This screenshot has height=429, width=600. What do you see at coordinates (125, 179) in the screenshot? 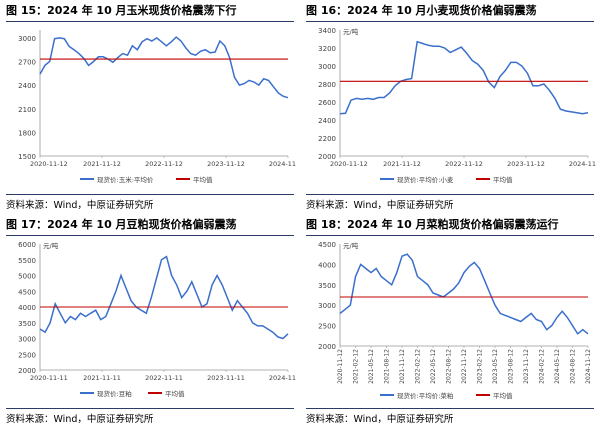
I see `legend-label-price: 现货价:玉米:平均价` at bounding box center [125, 179].